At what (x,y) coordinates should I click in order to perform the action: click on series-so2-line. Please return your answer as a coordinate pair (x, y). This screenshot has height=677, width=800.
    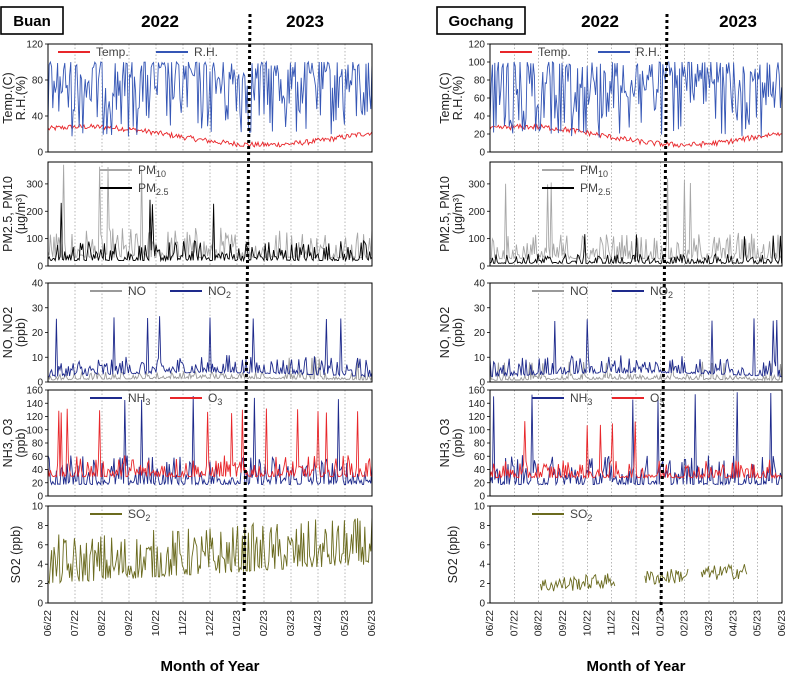
    Looking at the image, I should click on (210, 550).